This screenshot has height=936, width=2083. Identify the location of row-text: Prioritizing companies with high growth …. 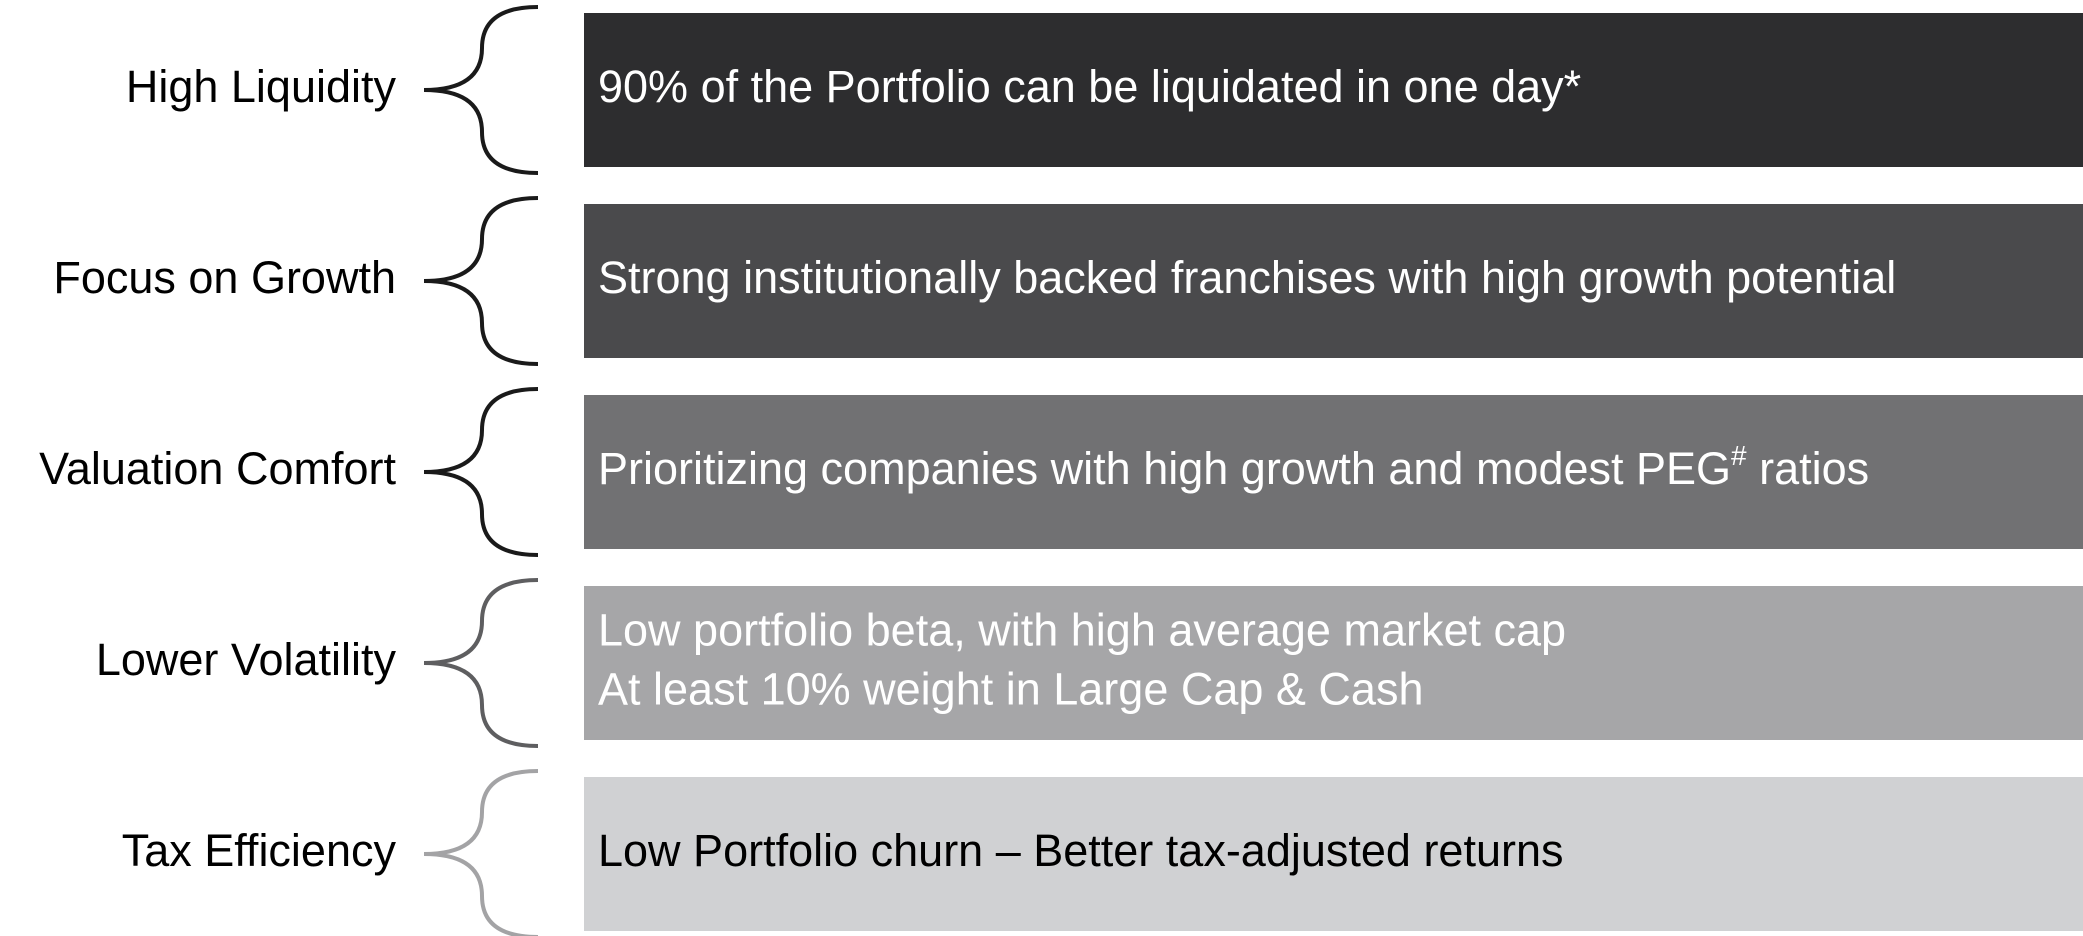
(1233, 467).